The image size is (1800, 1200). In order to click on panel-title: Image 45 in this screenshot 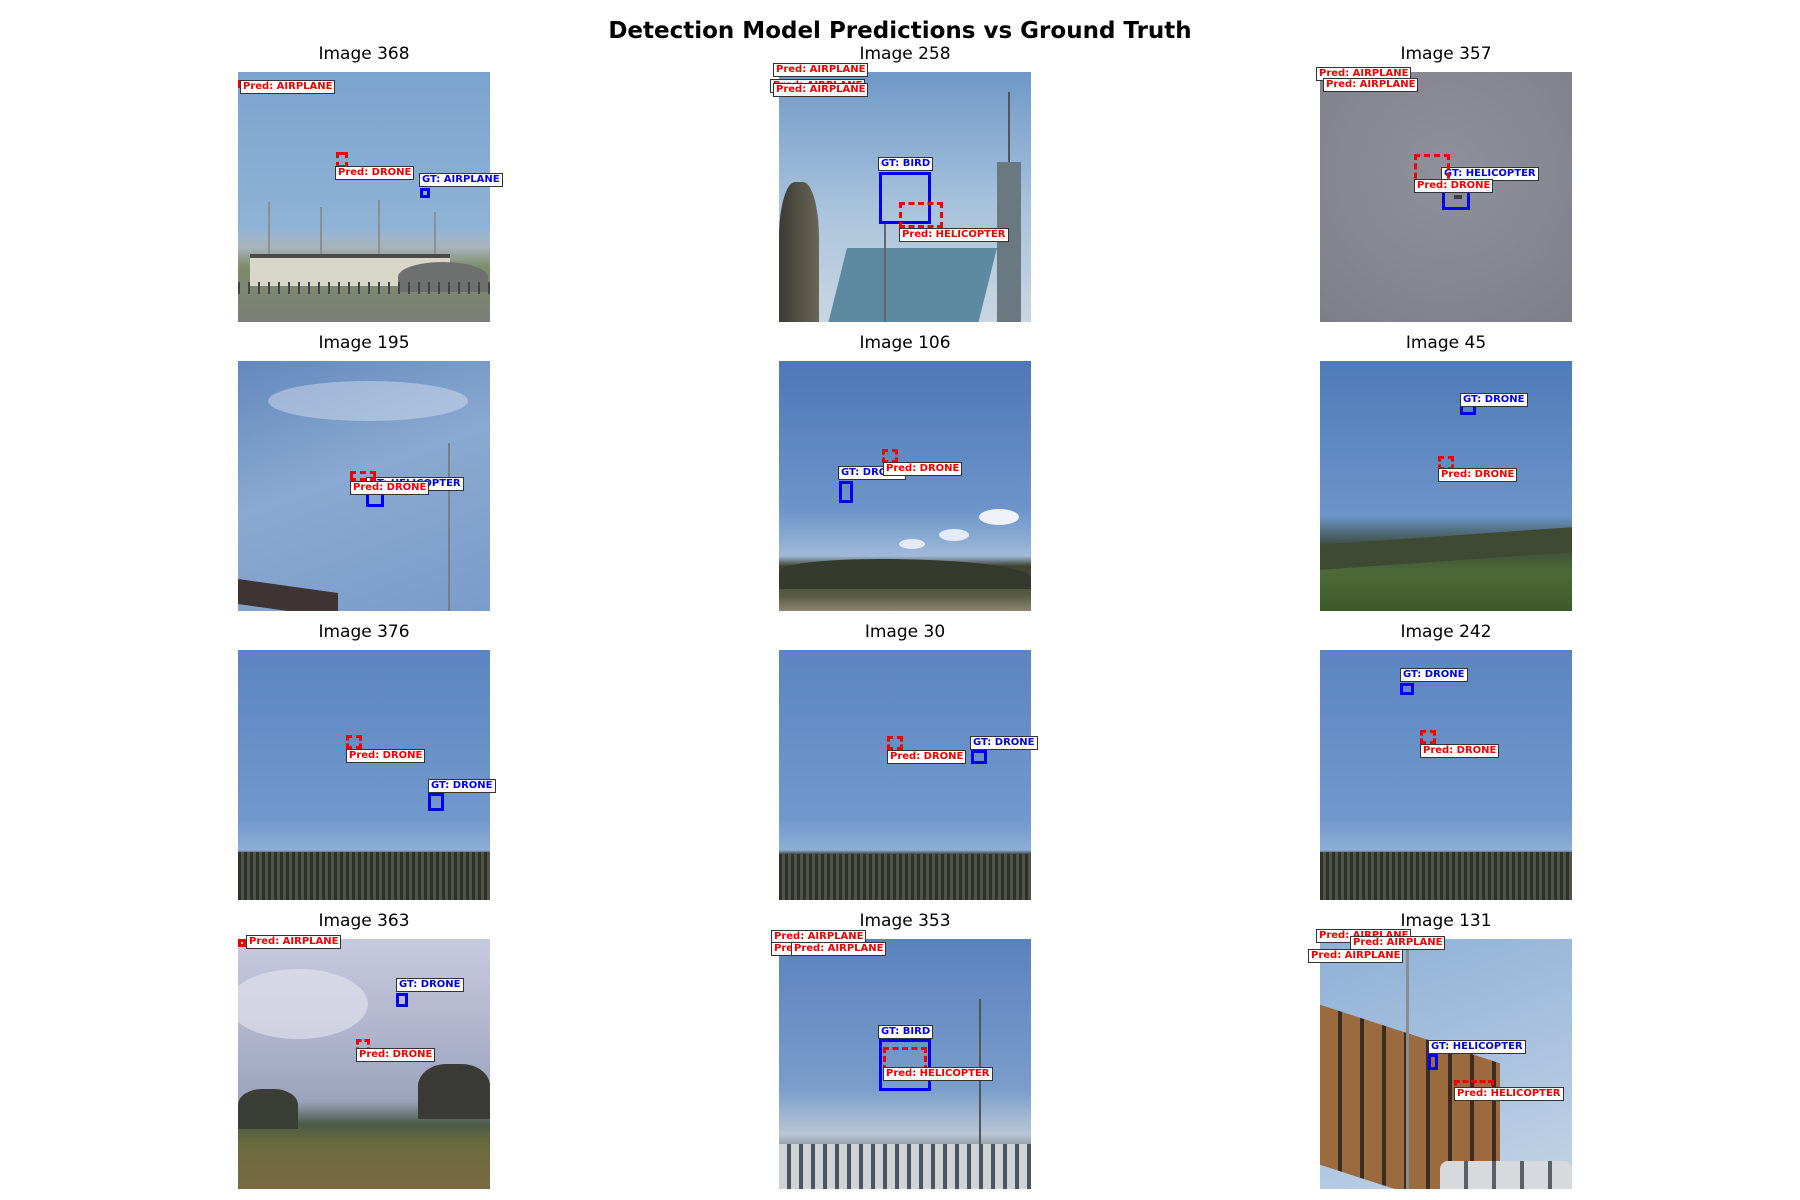, I will do `click(1446, 343)`.